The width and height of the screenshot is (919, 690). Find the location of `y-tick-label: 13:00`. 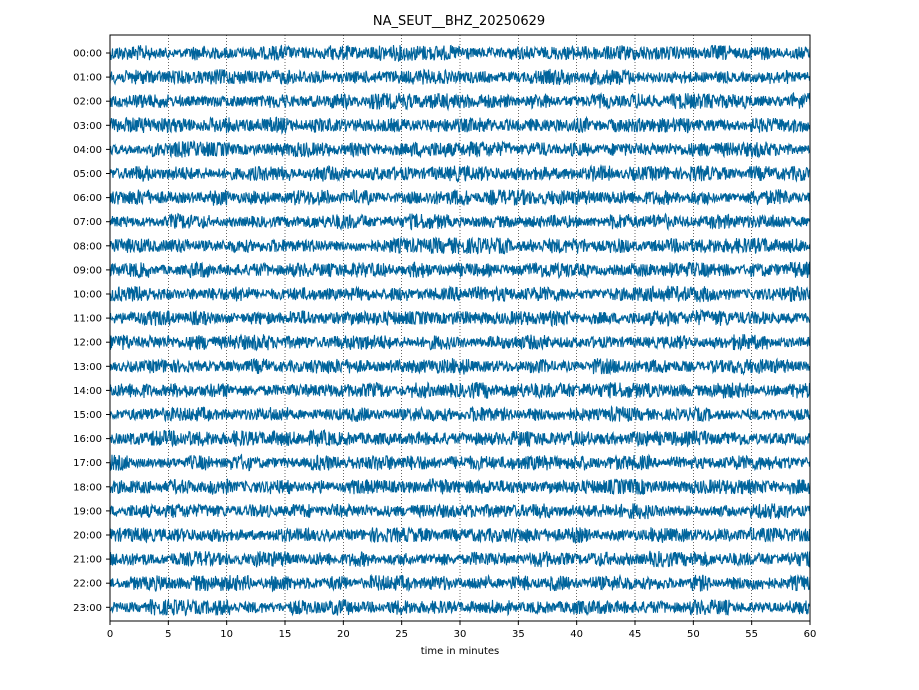

y-tick-label: 13:00 is located at coordinates (87, 367).